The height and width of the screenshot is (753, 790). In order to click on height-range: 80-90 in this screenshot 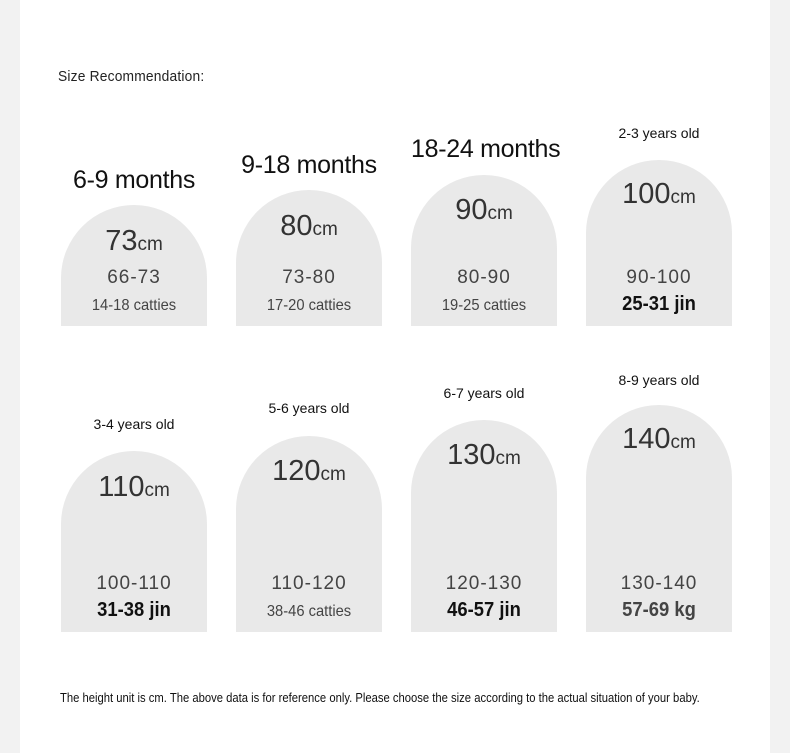, I will do `click(484, 277)`.